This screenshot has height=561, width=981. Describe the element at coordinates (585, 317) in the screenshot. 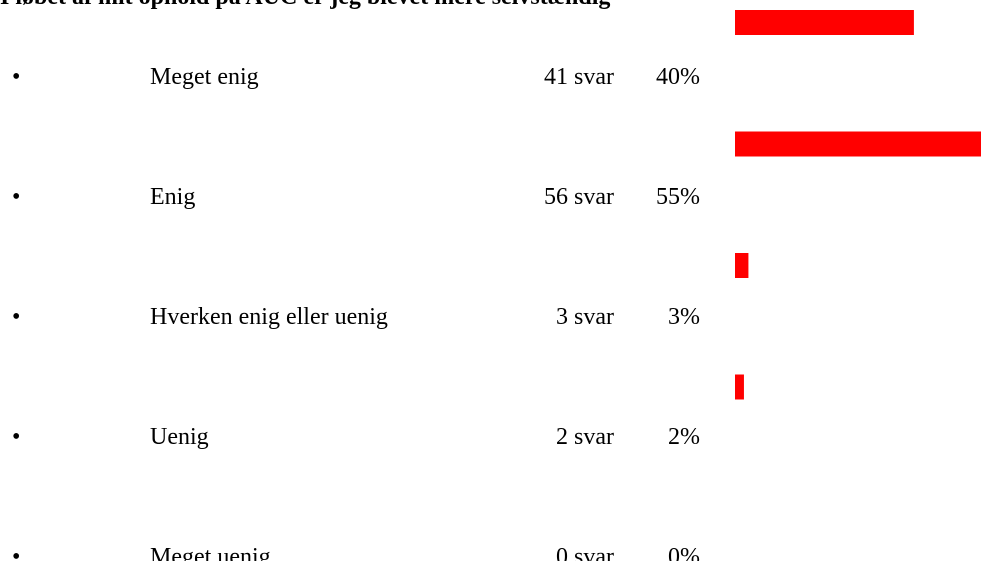

I see `count-label: 3 svar` at that location.